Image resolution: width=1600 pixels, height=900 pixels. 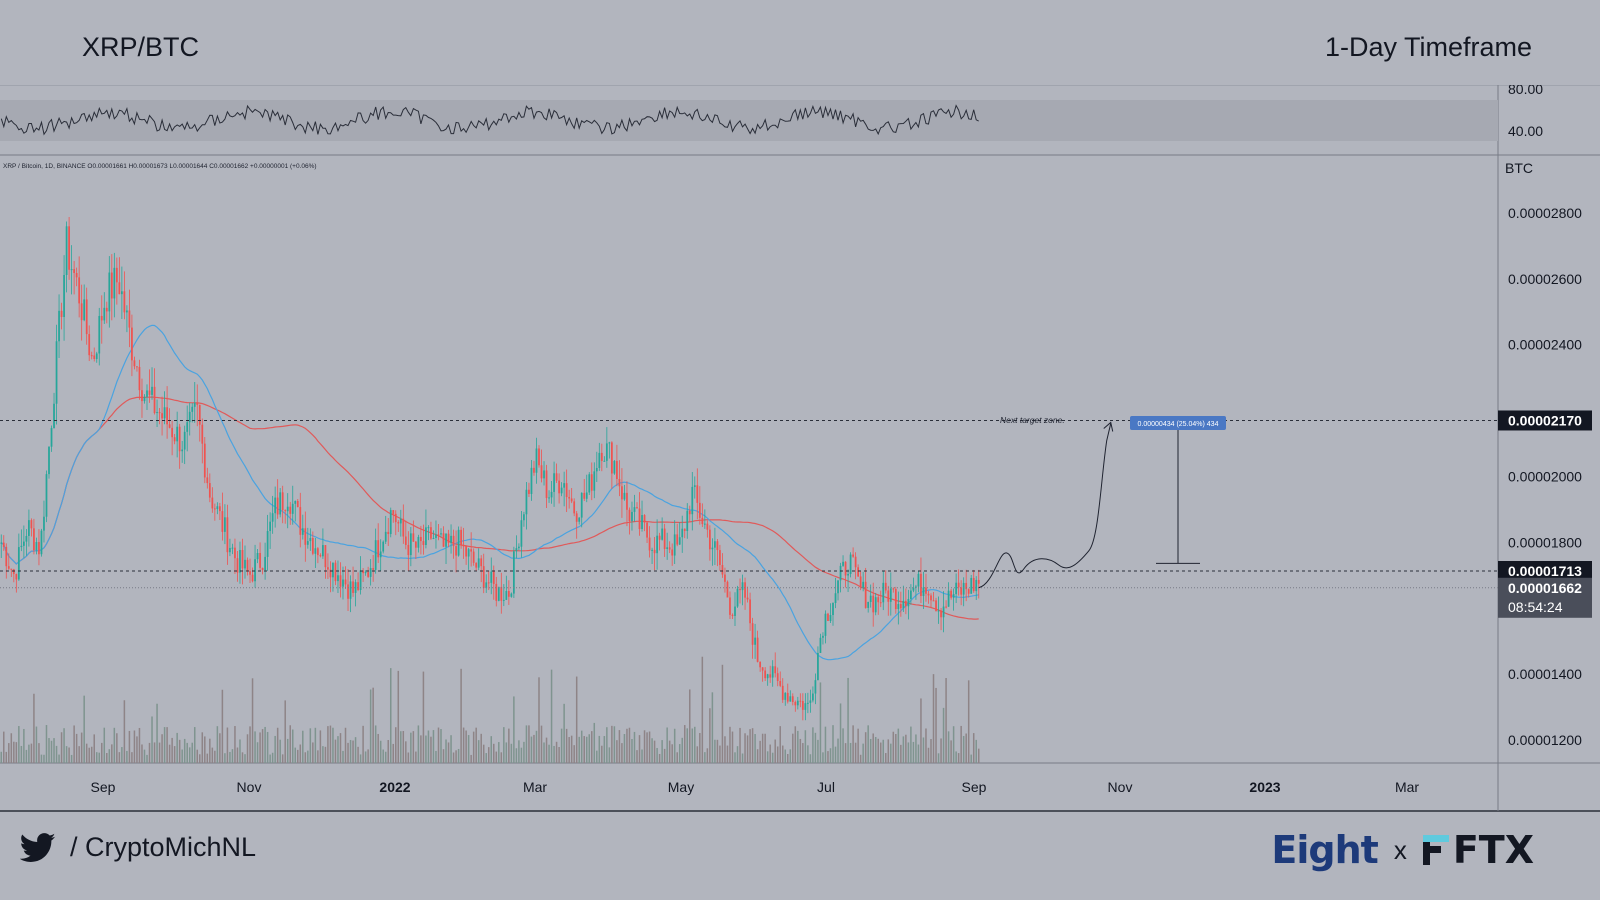 What do you see at coordinates (141, 47) in the screenshot?
I see `symbol-title: XRP/BTC` at bounding box center [141, 47].